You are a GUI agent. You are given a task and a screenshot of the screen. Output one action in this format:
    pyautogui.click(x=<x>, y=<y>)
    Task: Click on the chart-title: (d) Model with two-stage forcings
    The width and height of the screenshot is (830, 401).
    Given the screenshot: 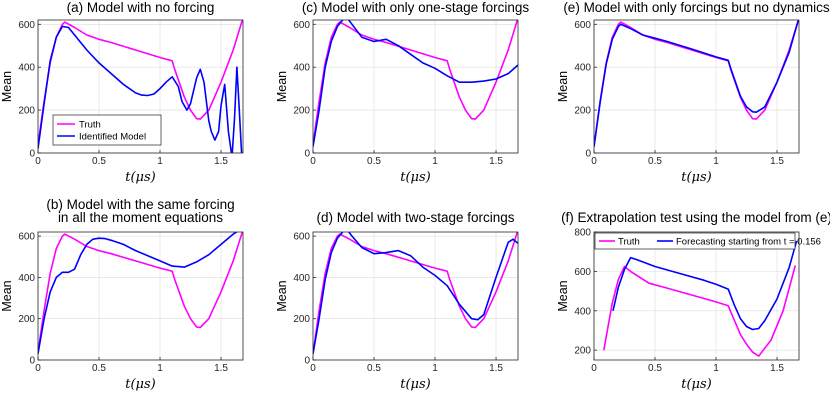 What is the action you would take?
    pyautogui.click(x=415, y=217)
    